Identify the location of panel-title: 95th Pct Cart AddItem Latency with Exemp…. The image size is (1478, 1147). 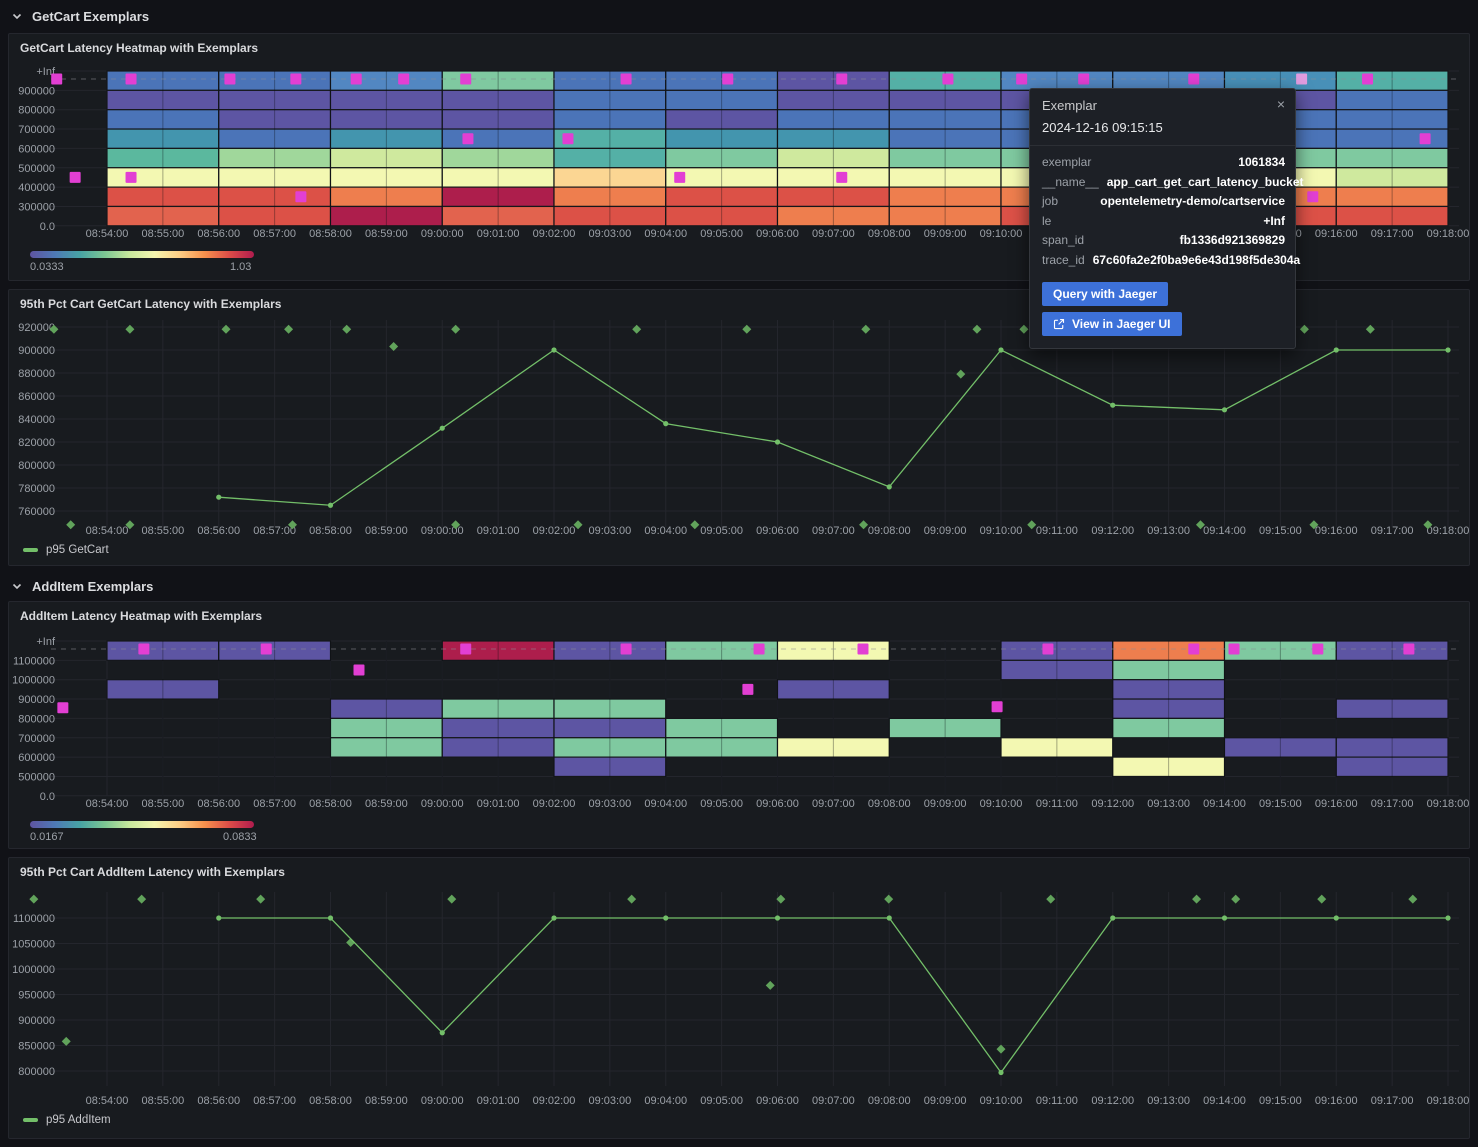
(152, 872).